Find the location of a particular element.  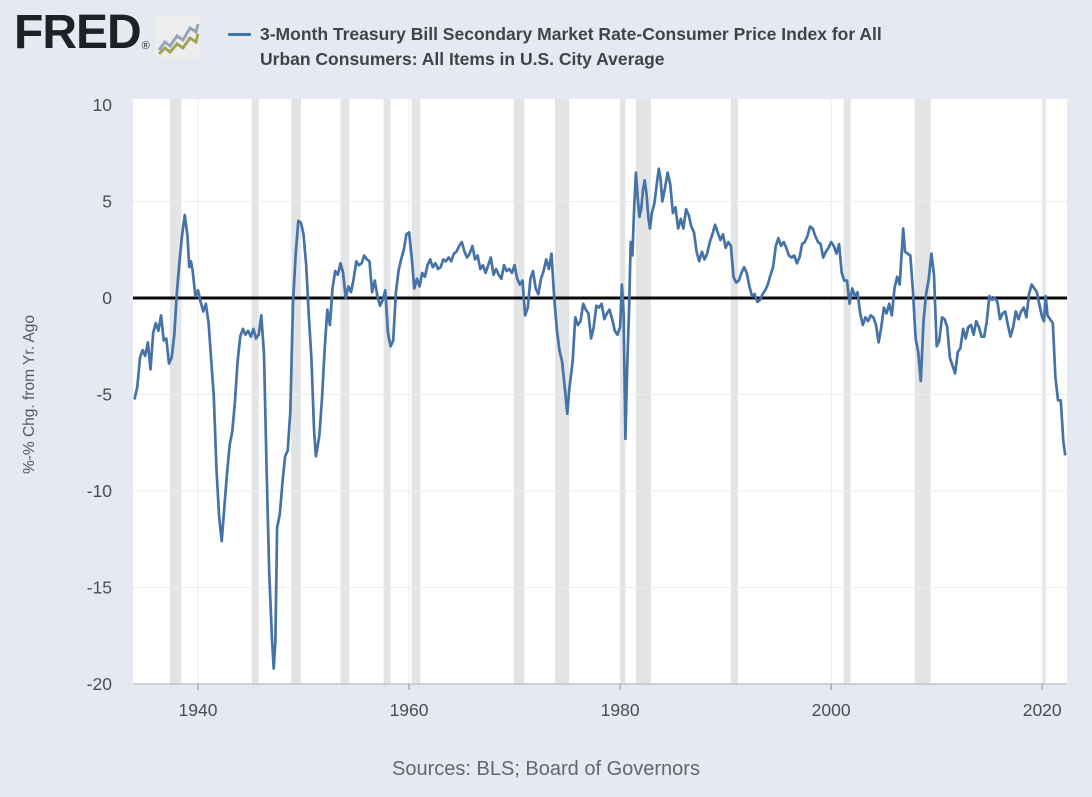

fred-logo: FRED ® is located at coordinates (107, 33).